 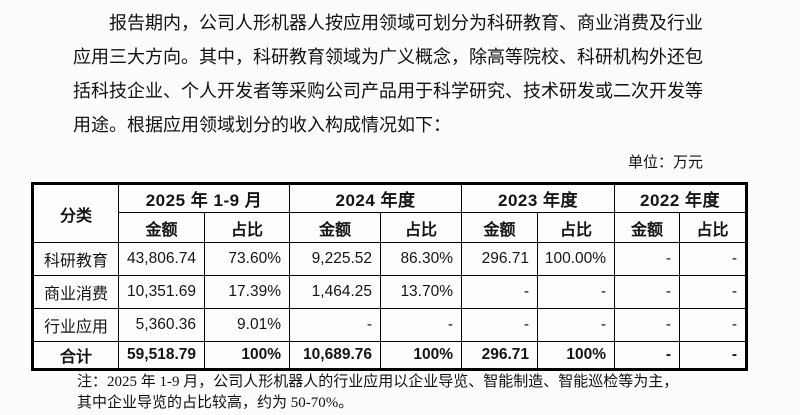 I want to click on period-header-2024: 2024 年度, so click(x=375, y=198).